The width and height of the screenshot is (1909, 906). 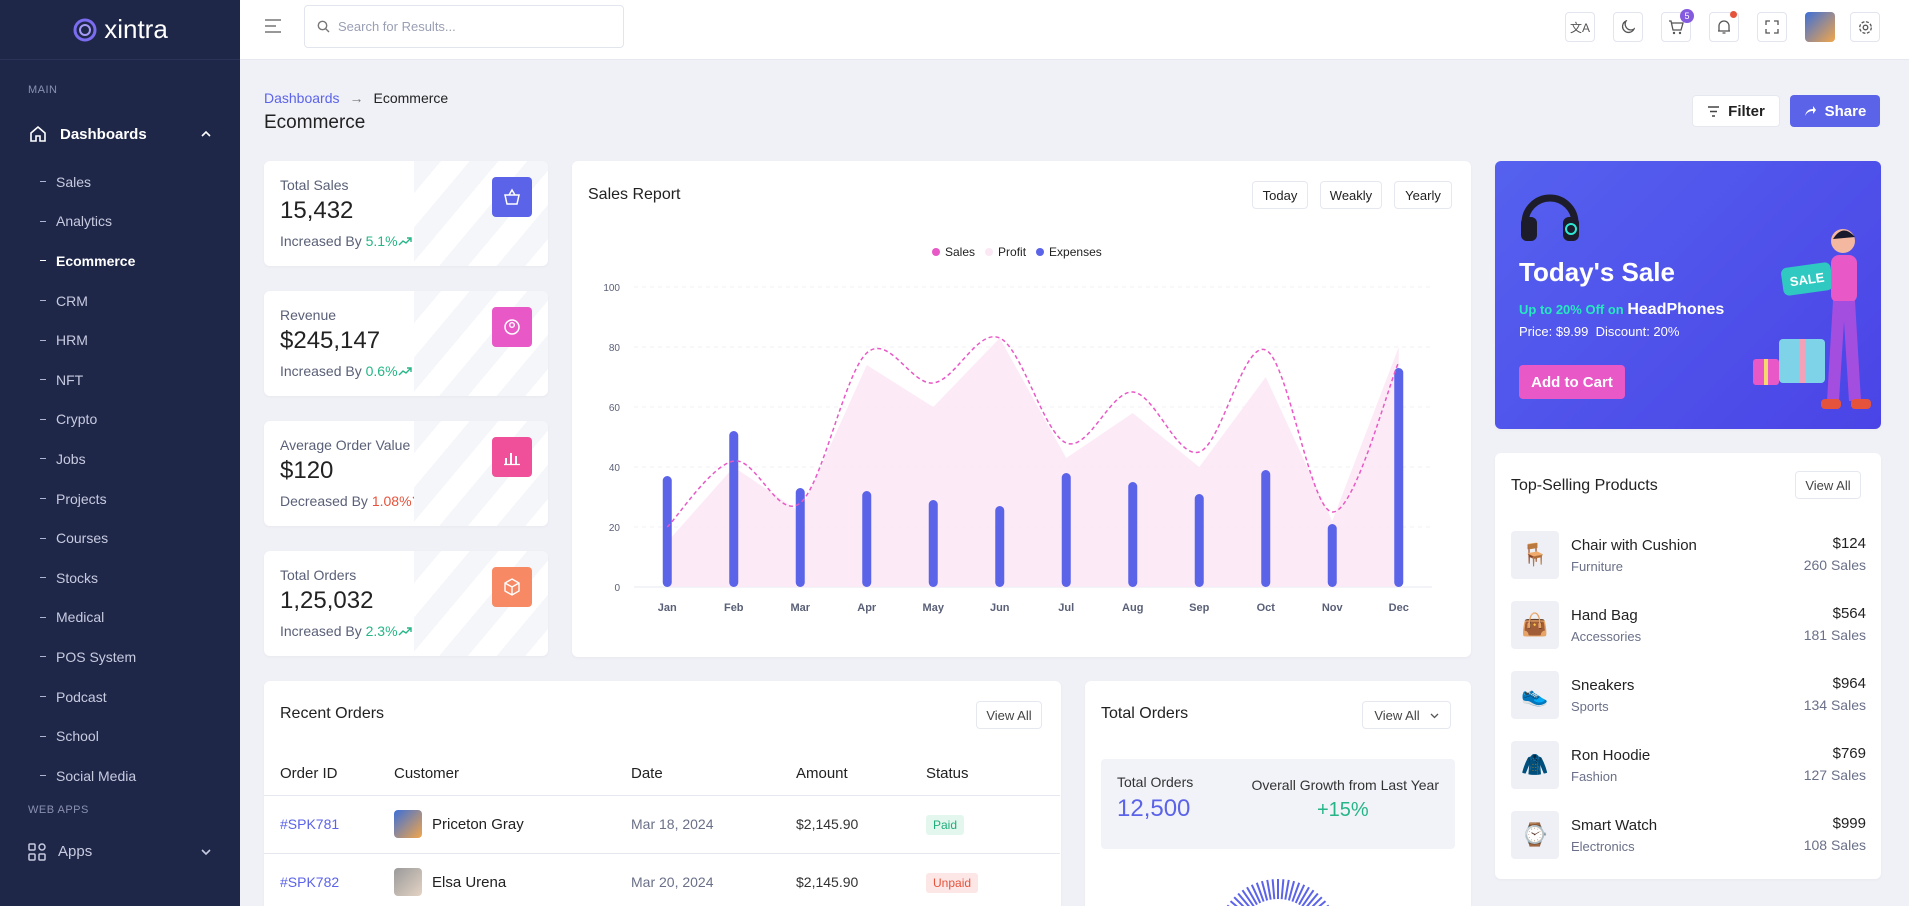 I want to click on y-tick-label: 0, so click(x=617, y=588).